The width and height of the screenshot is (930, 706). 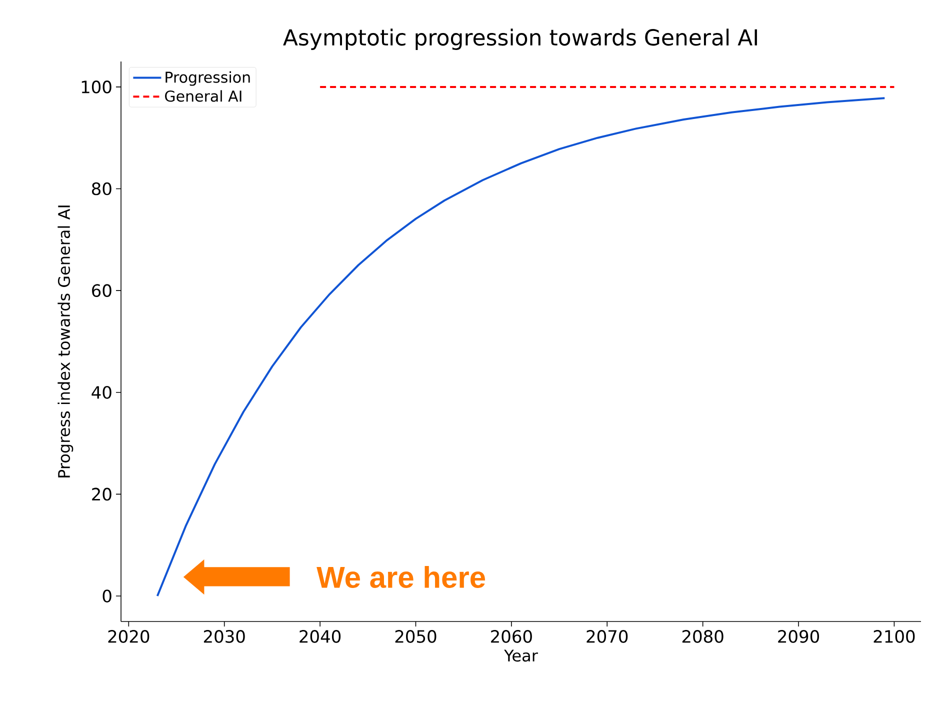 I want to click on legend-label: Progression, so click(x=208, y=78).